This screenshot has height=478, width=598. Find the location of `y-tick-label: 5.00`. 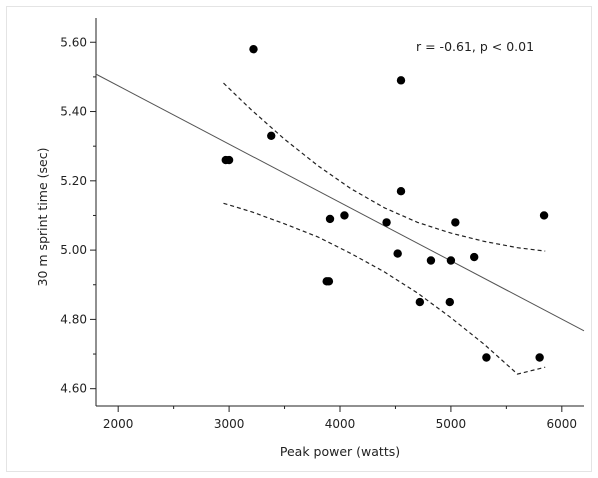

y-tick-label: 5.00 is located at coordinates (73, 250).